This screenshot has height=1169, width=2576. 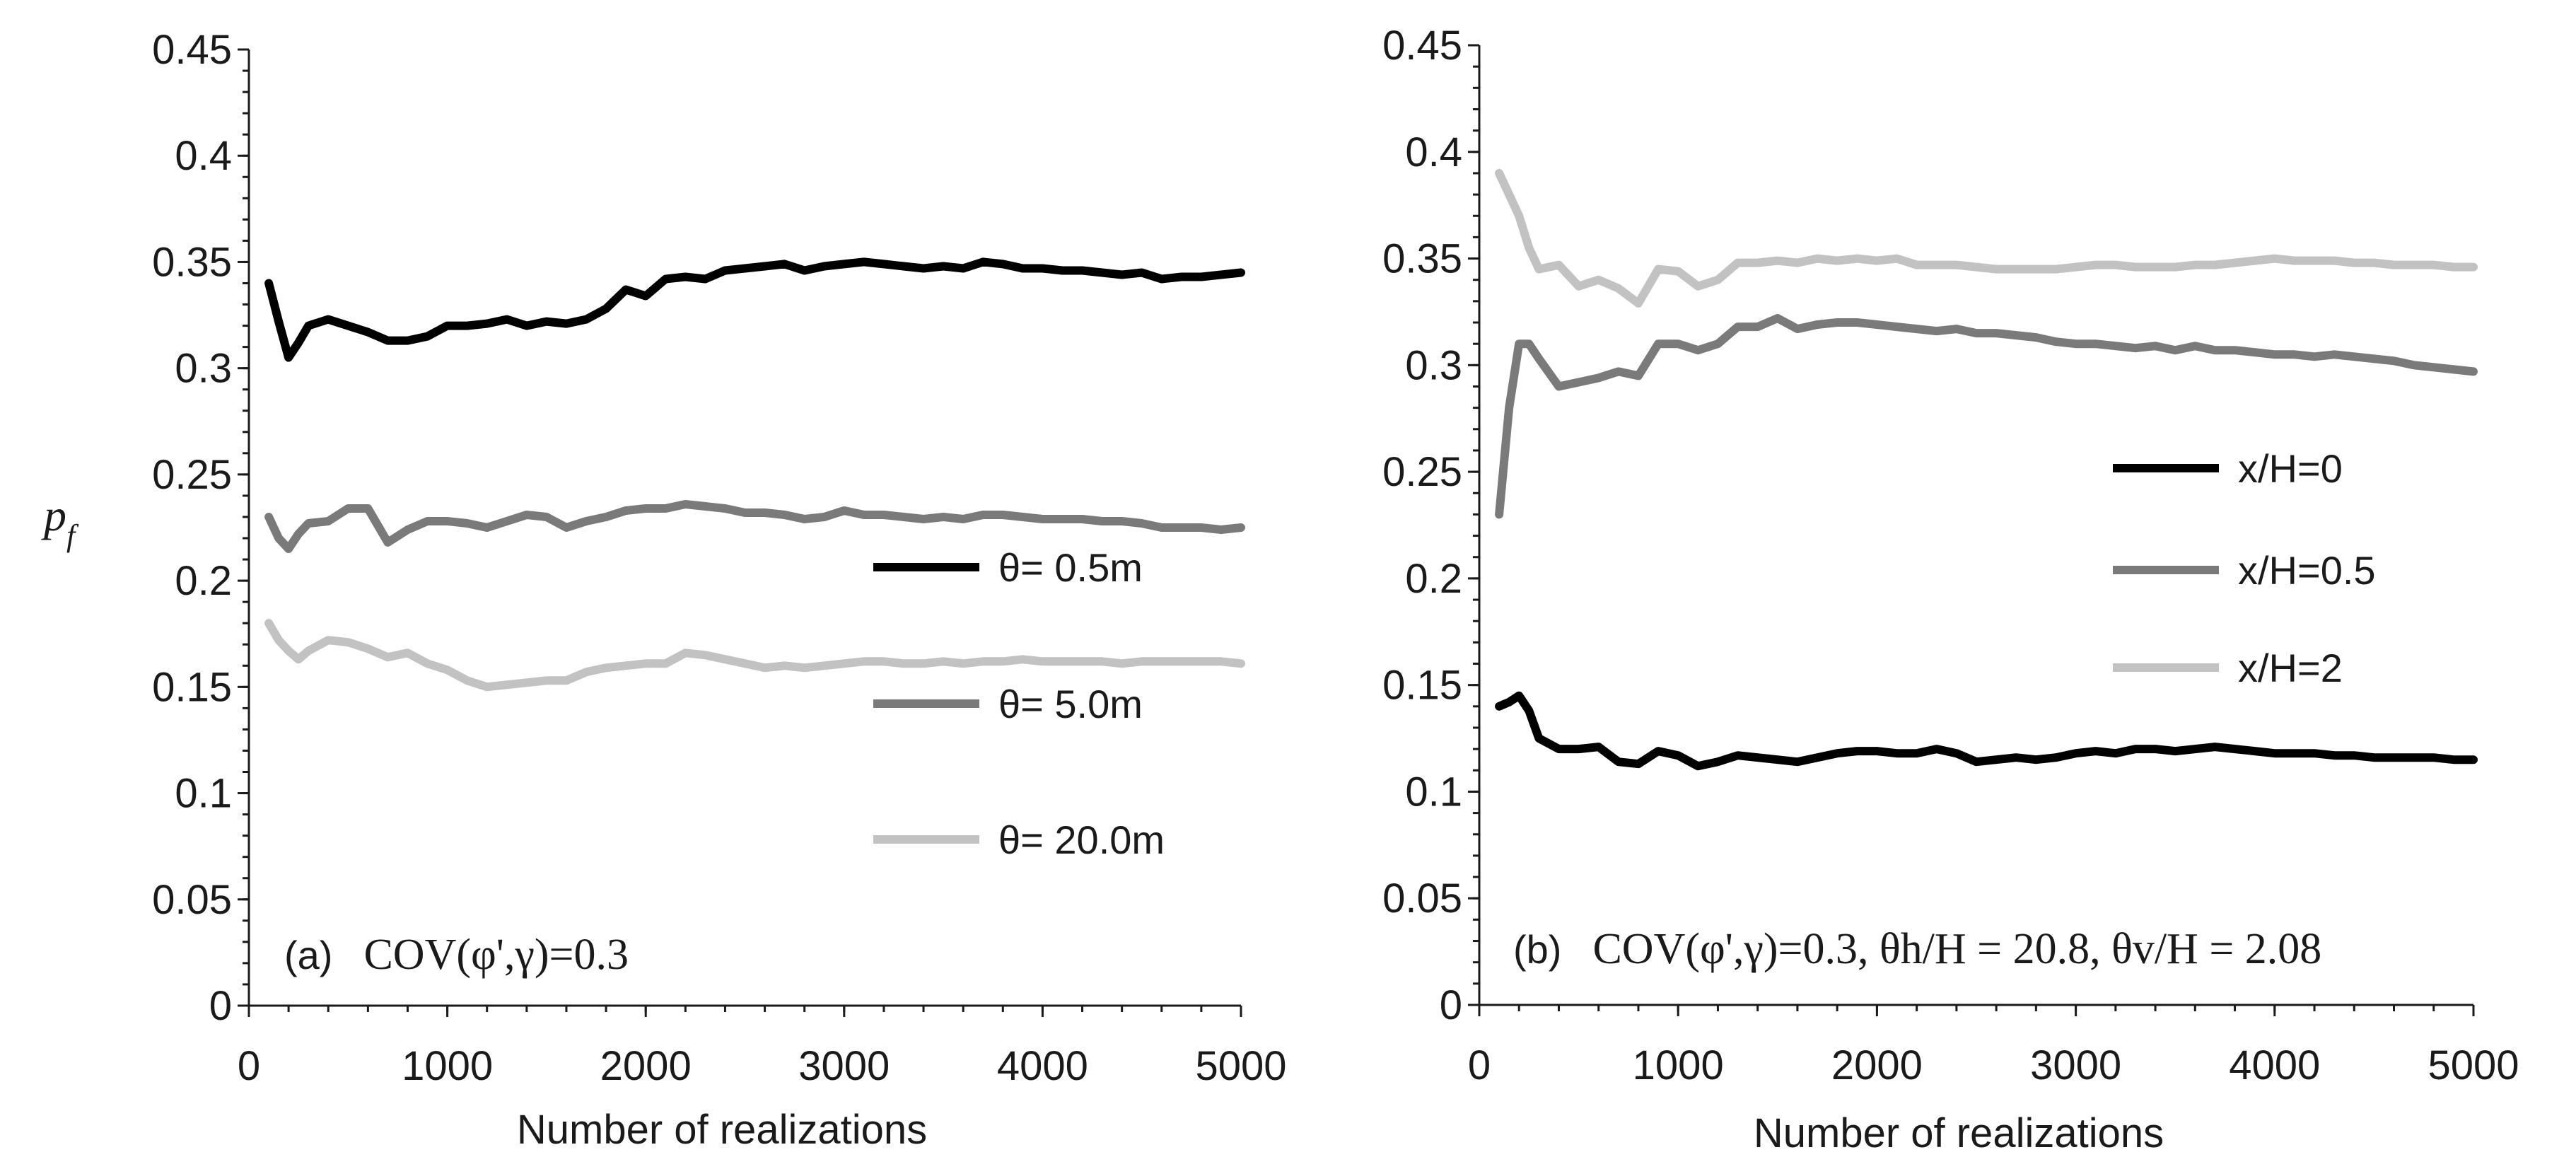 I want to click on panel-b-x-tick-label: 1000, so click(x=1678, y=1065).